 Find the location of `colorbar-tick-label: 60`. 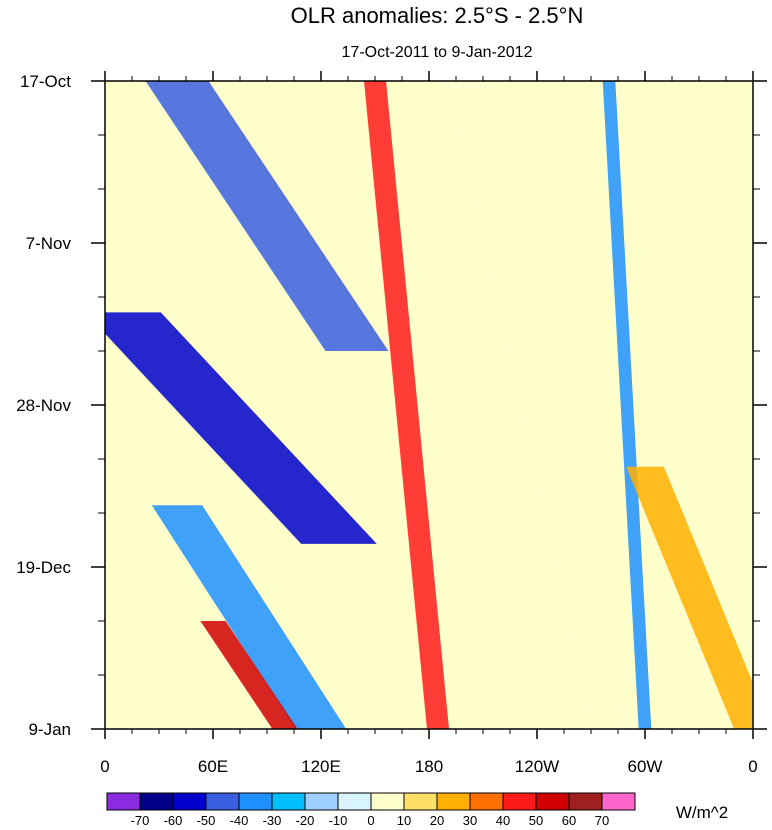

colorbar-tick-label: 60 is located at coordinates (569, 820).